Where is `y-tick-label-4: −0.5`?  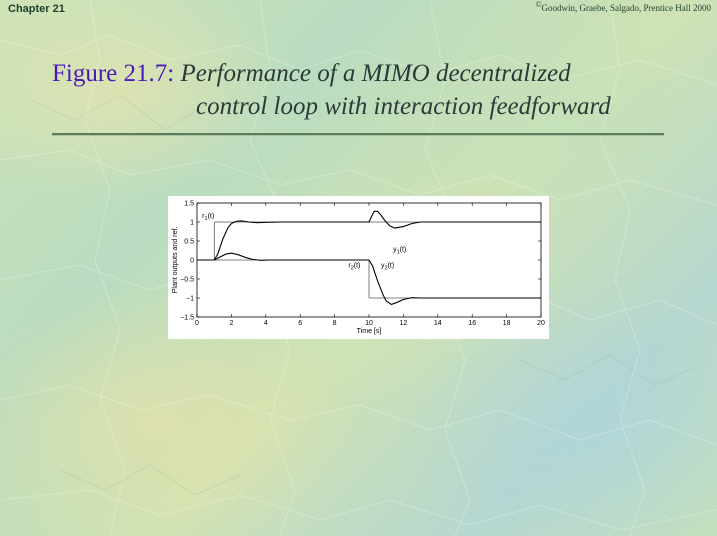
y-tick-label-4: −0.5 is located at coordinates (187, 280).